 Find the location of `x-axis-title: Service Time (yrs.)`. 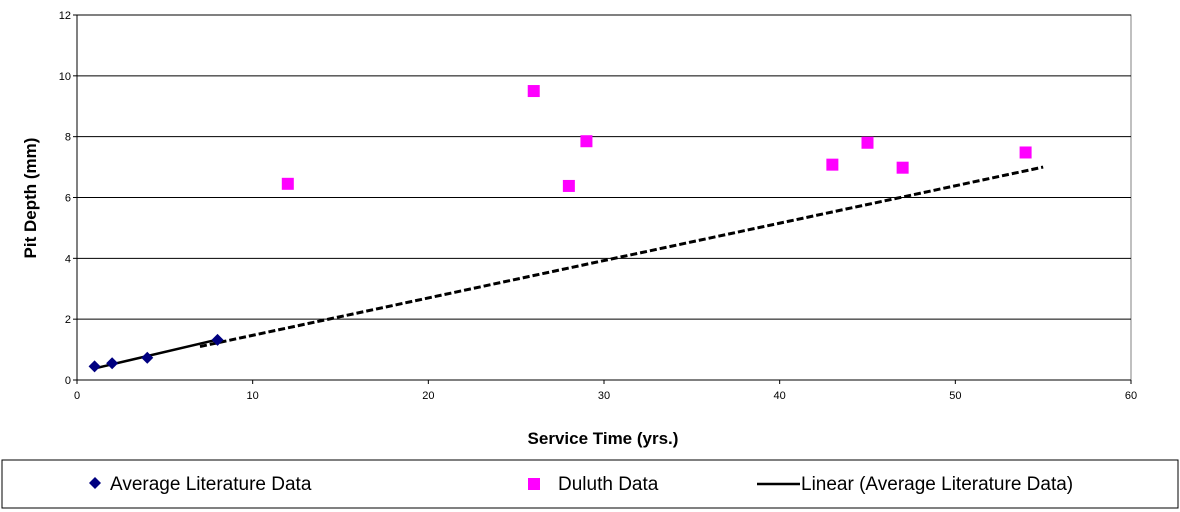

x-axis-title: Service Time (yrs.) is located at coordinates (603, 438).